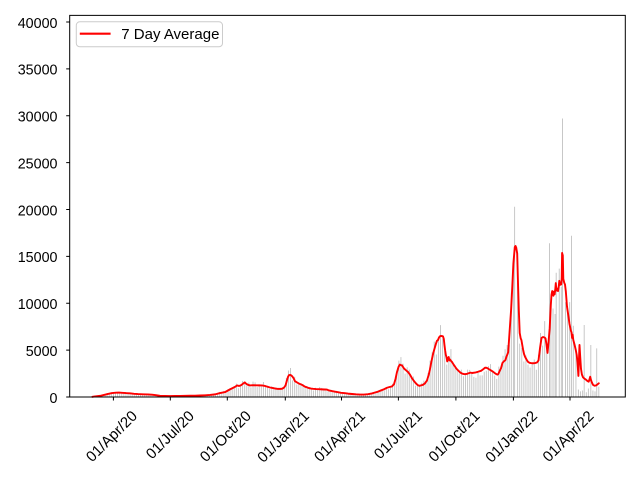 This screenshot has width=640, height=480. Describe the element at coordinates (38, 211) in the screenshot. I see `svg-text: 20000` at that location.